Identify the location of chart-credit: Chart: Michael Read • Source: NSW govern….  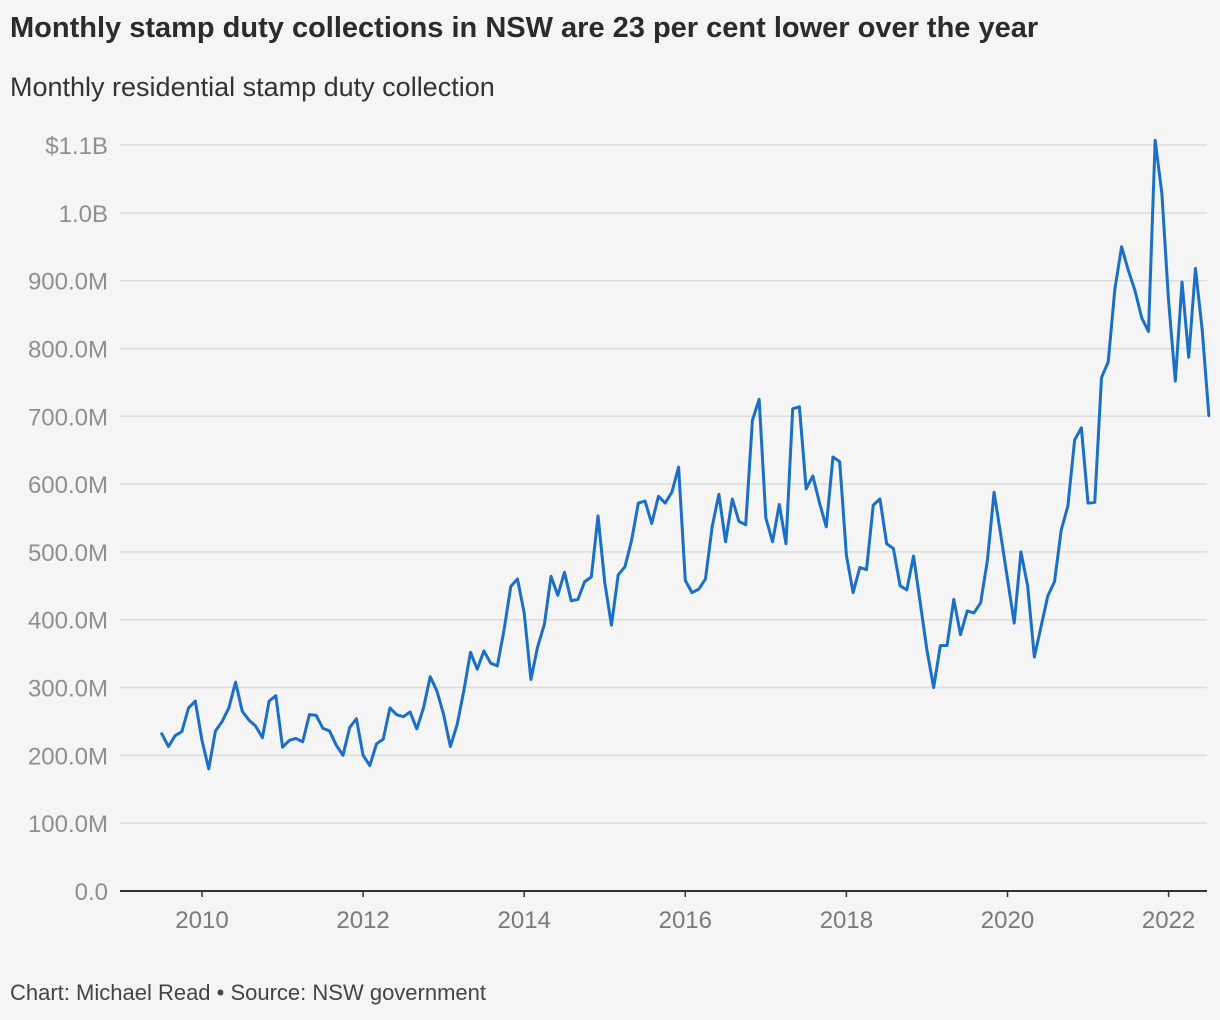
(248, 992).